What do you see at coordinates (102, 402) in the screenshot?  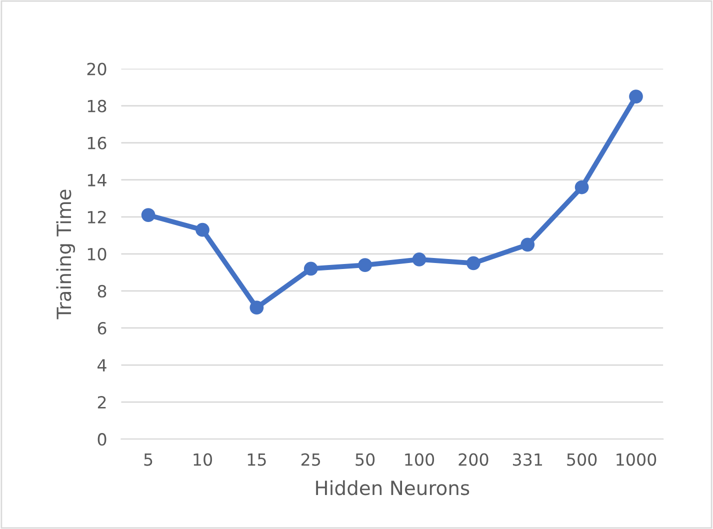 I see `y-tick-label: 2` at bounding box center [102, 402].